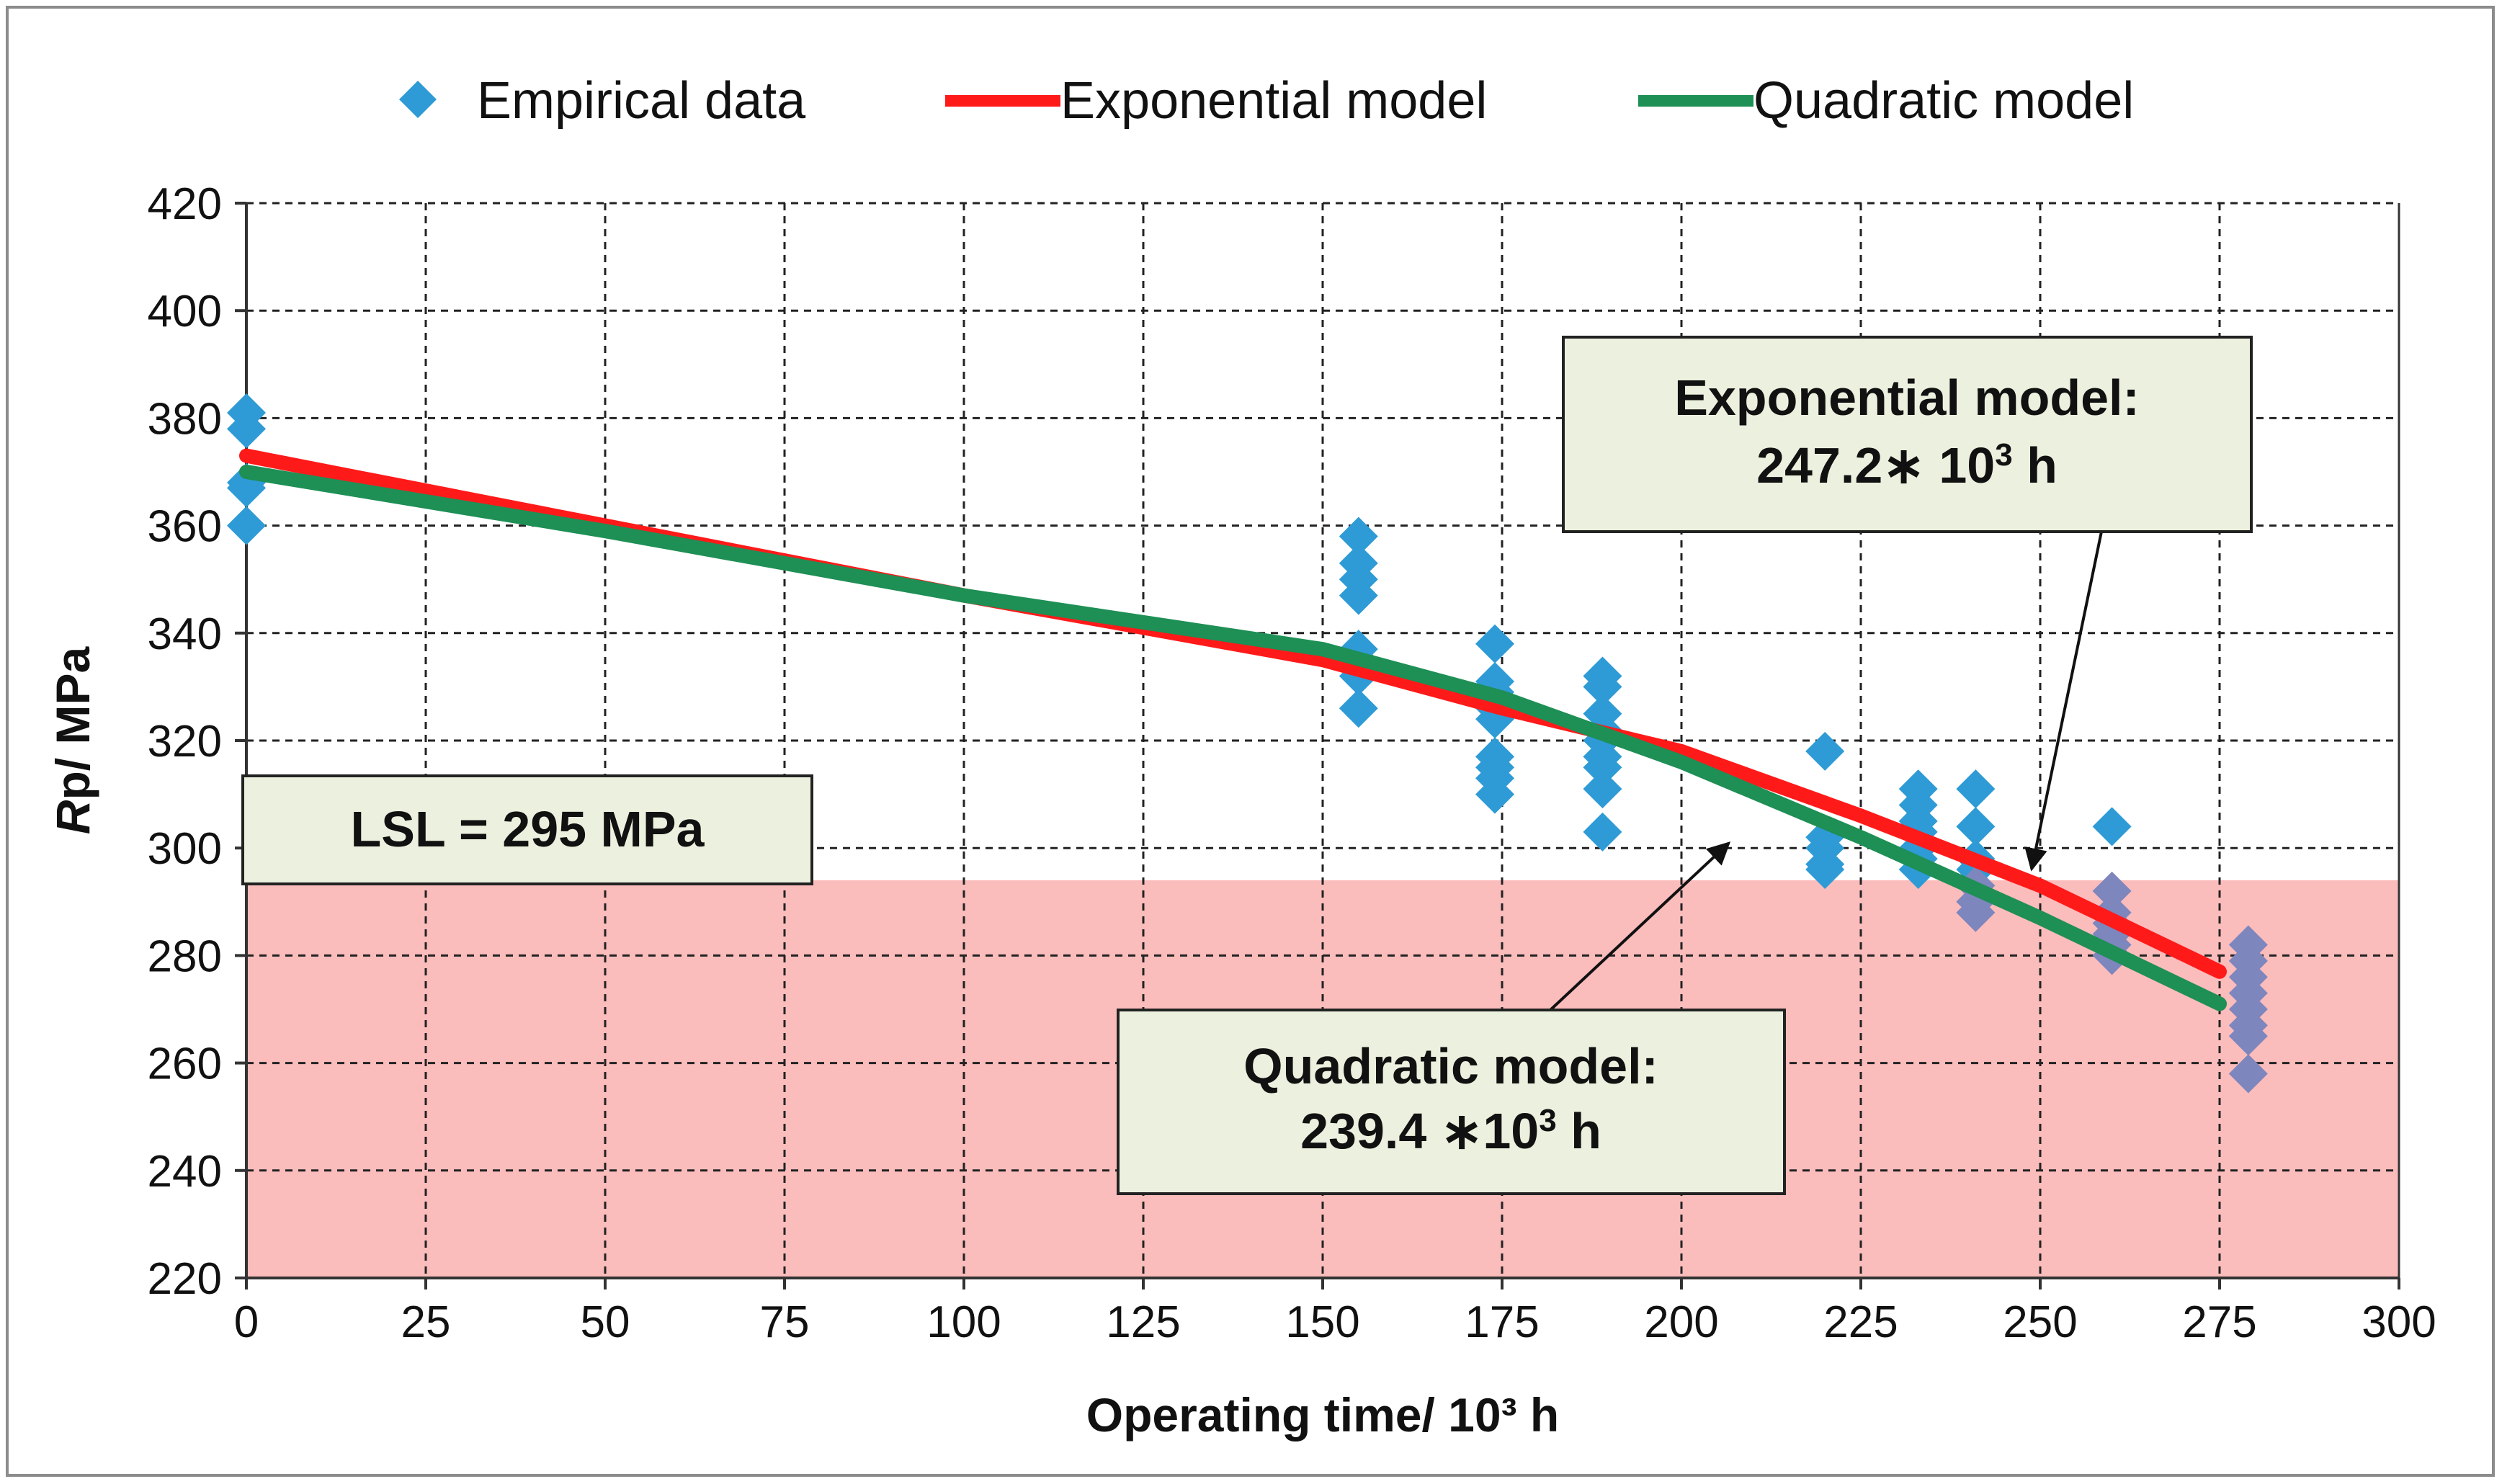 The height and width of the screenshot is (1484, 2502). Describe the element at coordinates (1450, 1066) in the screenshot. I see `quadratic-box-line1: Quadratic model:` at that location.